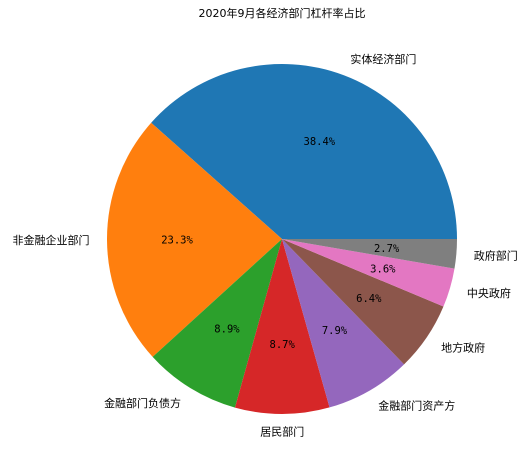 The height and width of the screenshot is (464, 528). What do you see at coordinates (335, 331) in the screenshot?
I see `slice-percent-label: 7.9%` at bounding box center [335, 331].